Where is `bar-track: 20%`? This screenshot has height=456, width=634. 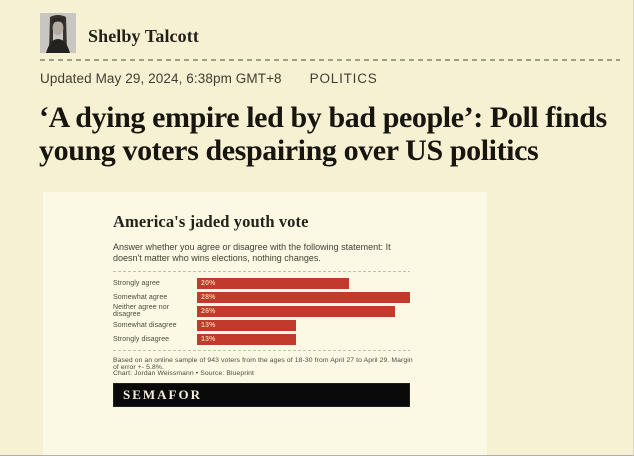 bar-track: 20% is located at coordinates (303, 283).